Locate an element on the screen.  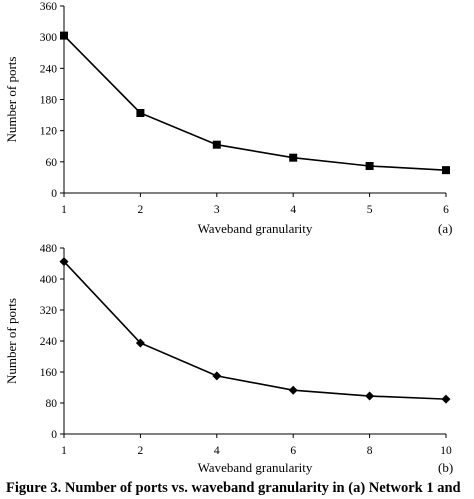
y-tick-label: 400 is located at coordinates (49, 280).